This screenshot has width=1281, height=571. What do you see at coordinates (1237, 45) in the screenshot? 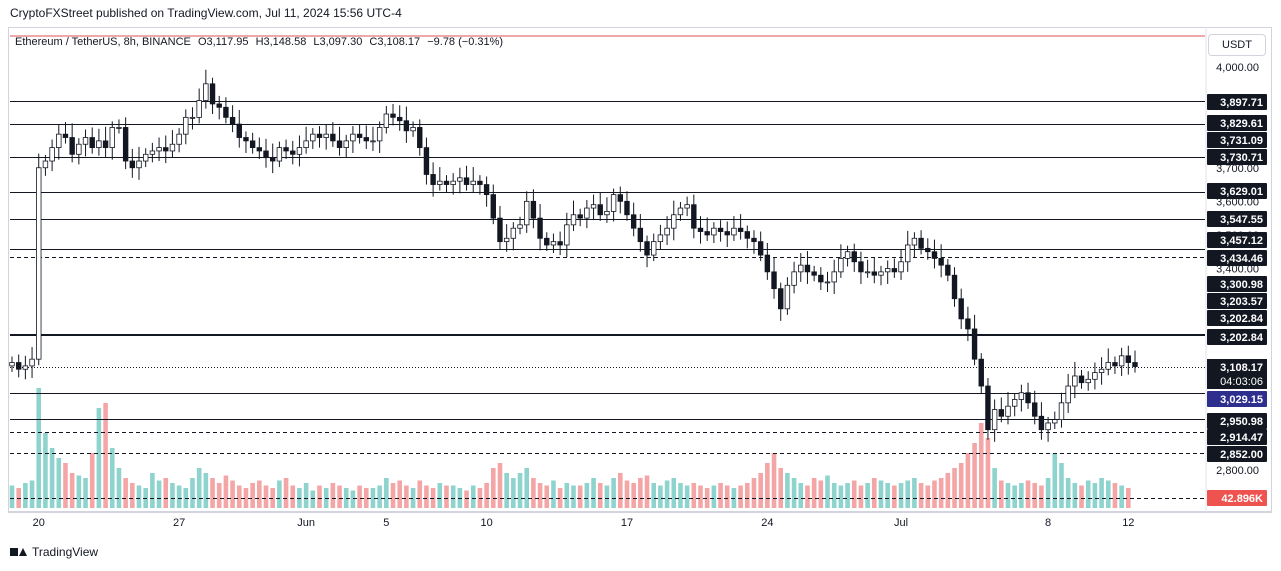
I see `currency-button: USDT` at bounding box center [1237, 45].